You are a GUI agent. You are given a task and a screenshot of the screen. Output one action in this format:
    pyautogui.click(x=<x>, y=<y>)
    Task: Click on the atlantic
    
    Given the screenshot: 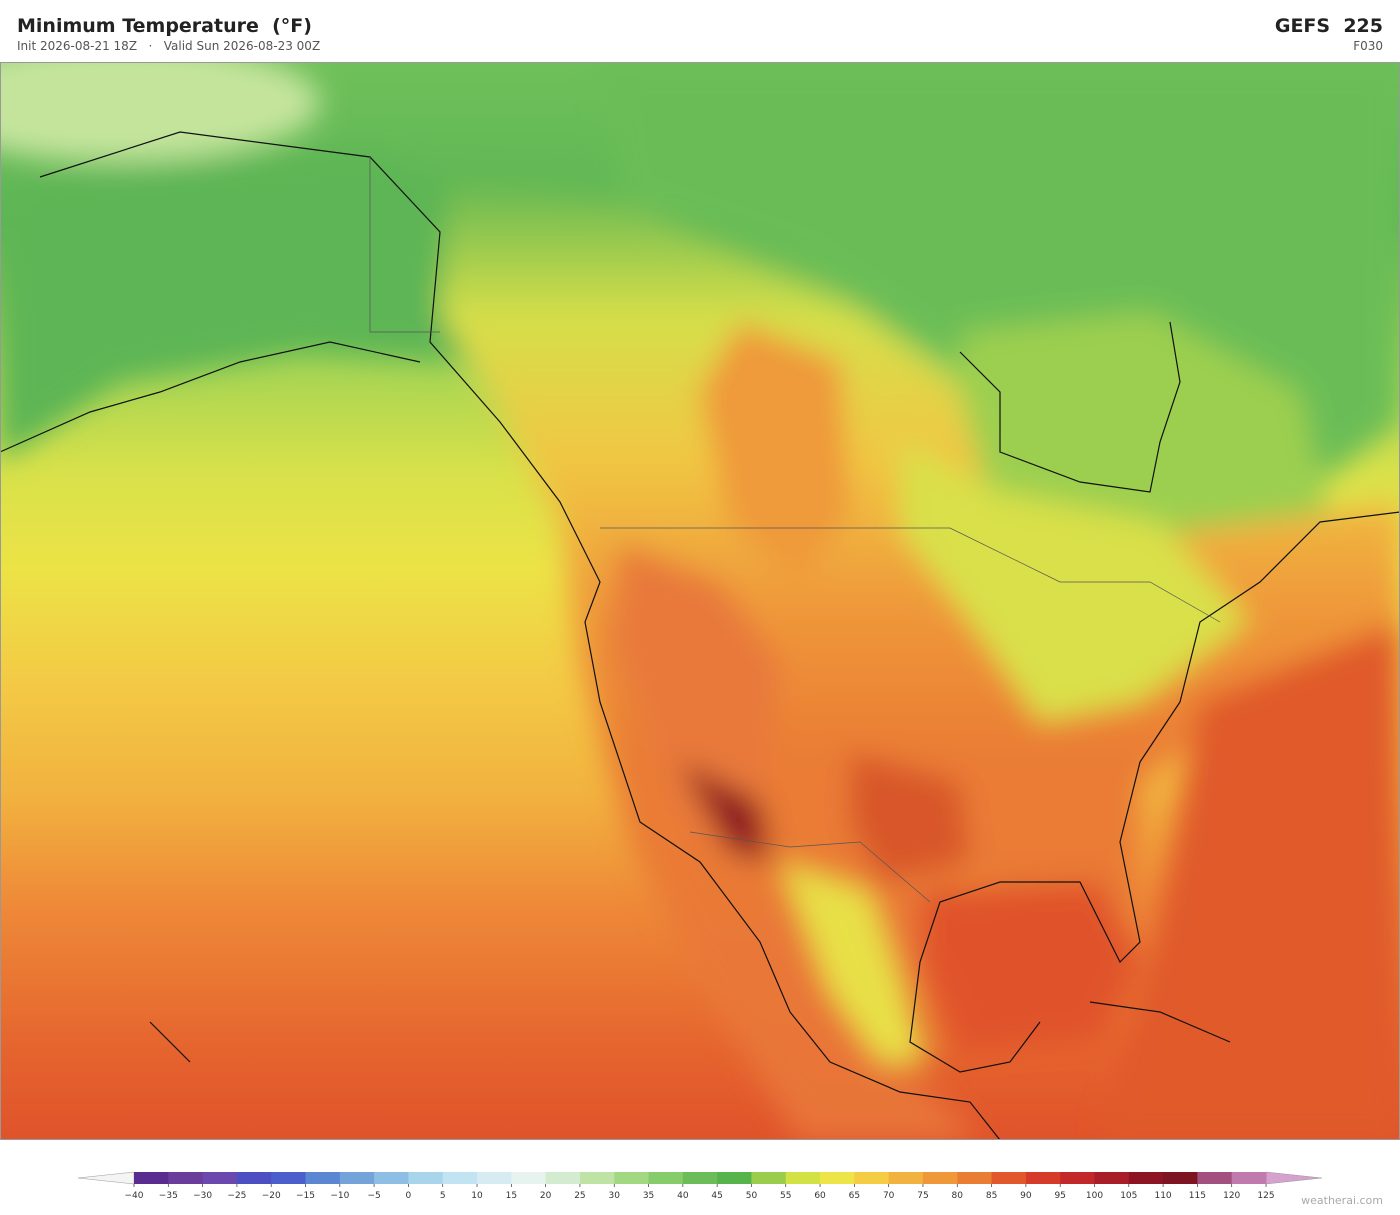 What is the action you would take?
    pyautogui.click(x=1250, y=881)
    